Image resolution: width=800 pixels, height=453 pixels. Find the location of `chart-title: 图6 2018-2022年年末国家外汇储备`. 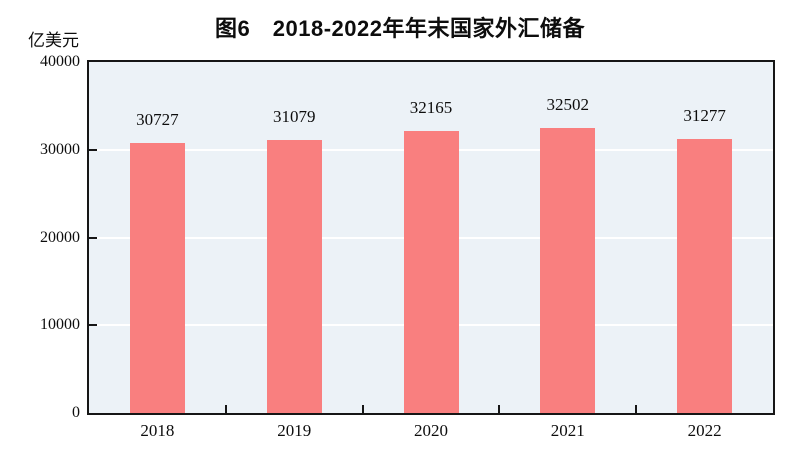

chart-title: 图6 2018-2022年年末国家外汇储备 is located at coordinates (400, 28).